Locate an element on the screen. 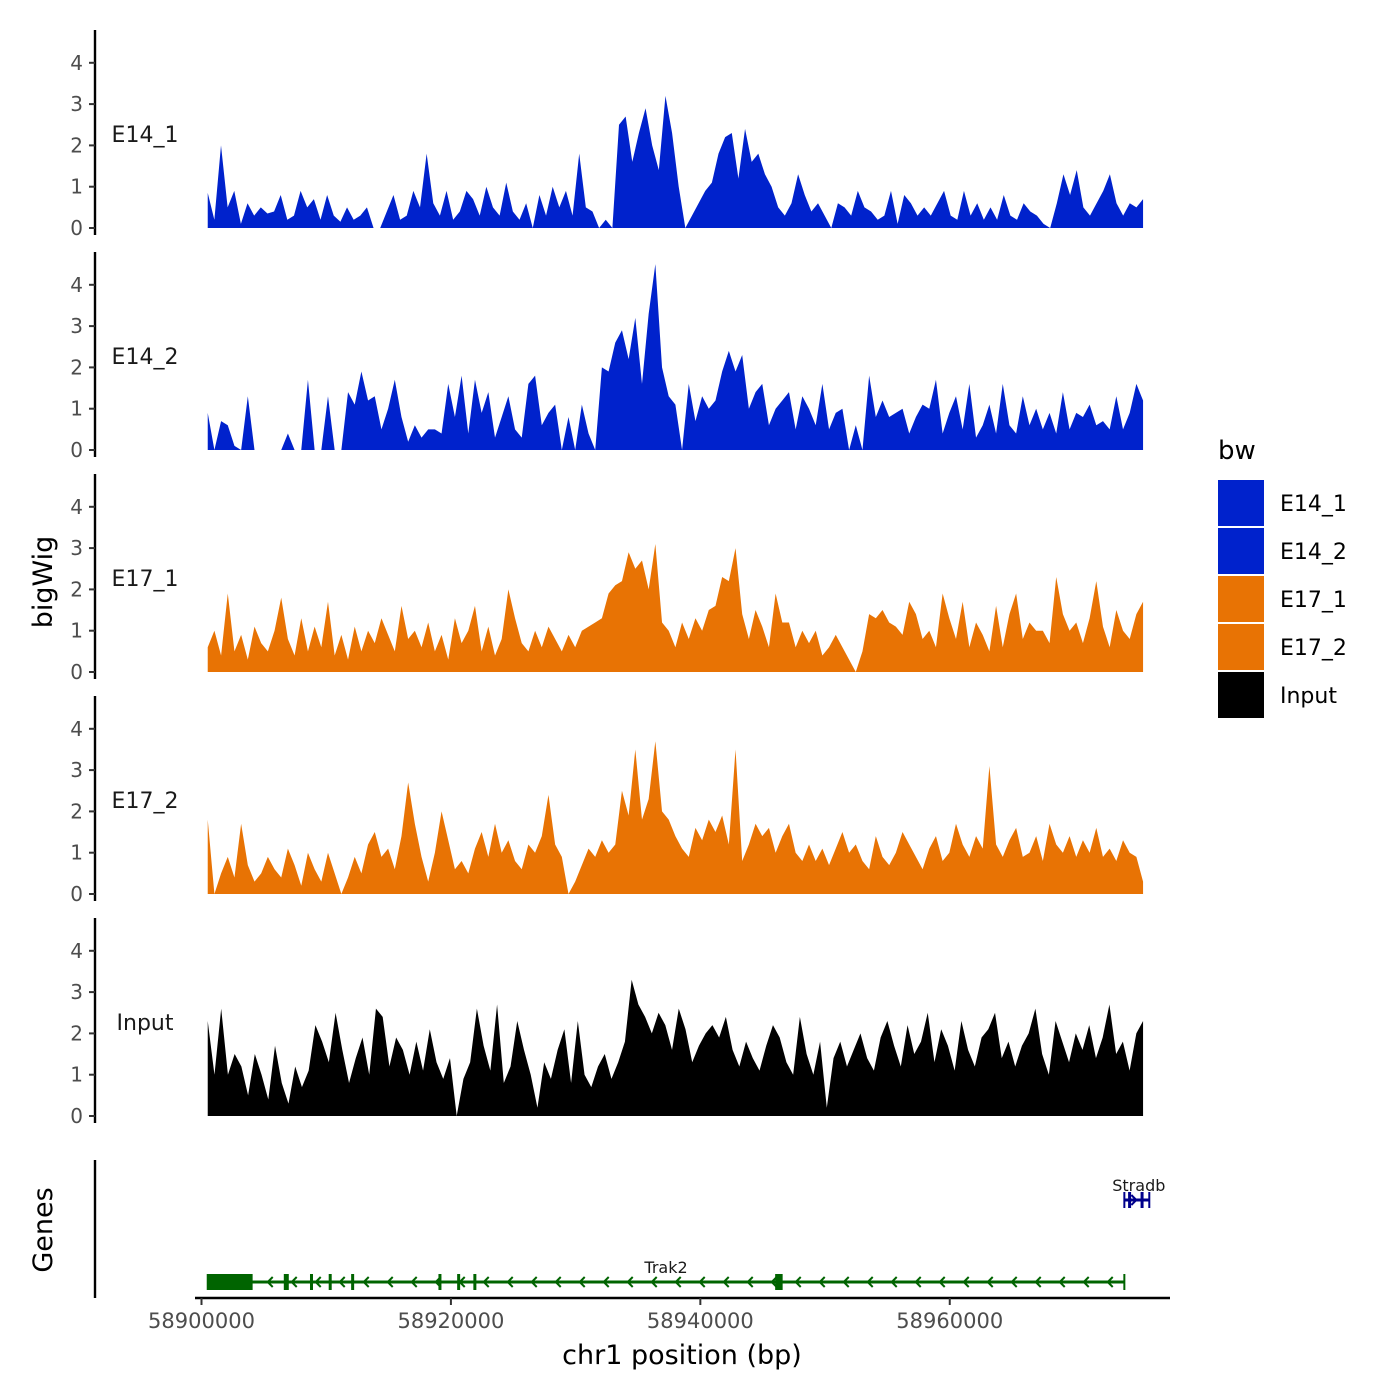  track-E14_2: 0 1 2 3 4 E14_2 is located at coordinates (607, 357).